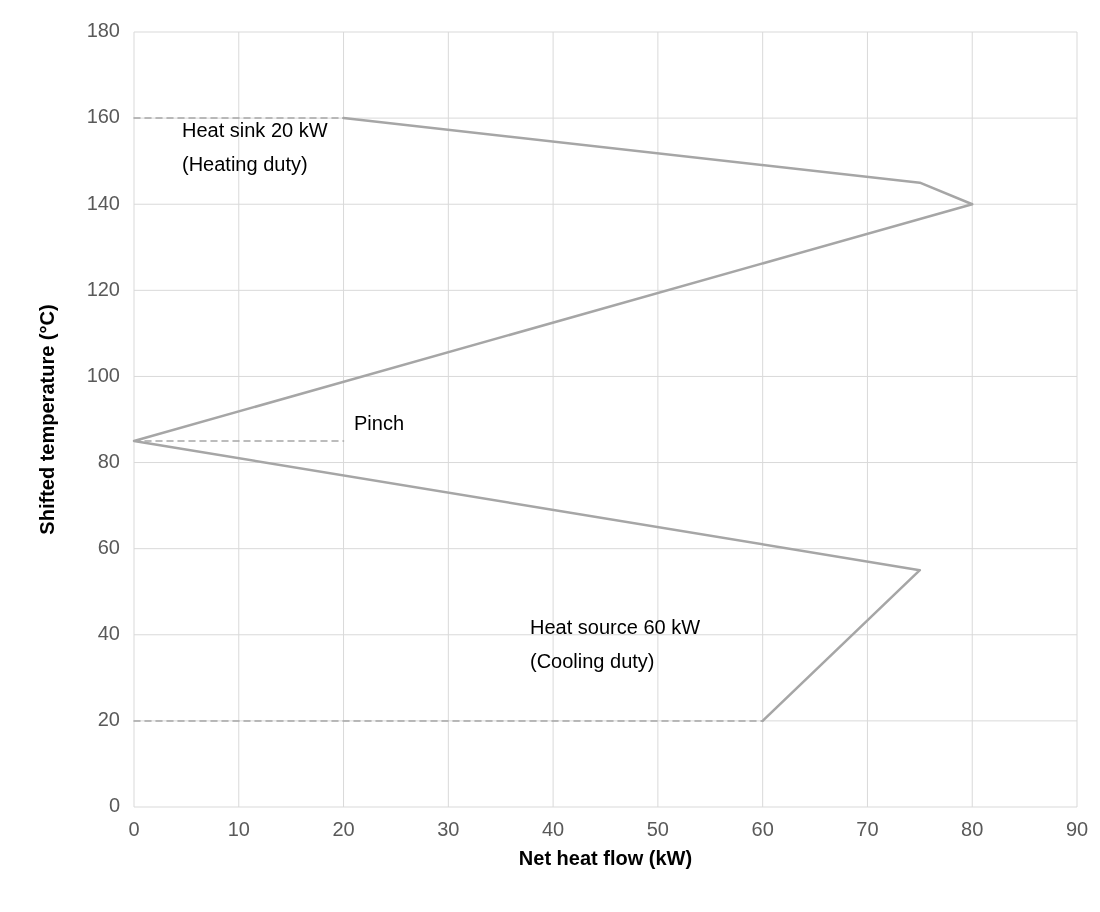 The image size is (1100, 912). Describe the element at coordinates (103, 374) in the screenshot. I see `y-tick-label: 100` at that location.